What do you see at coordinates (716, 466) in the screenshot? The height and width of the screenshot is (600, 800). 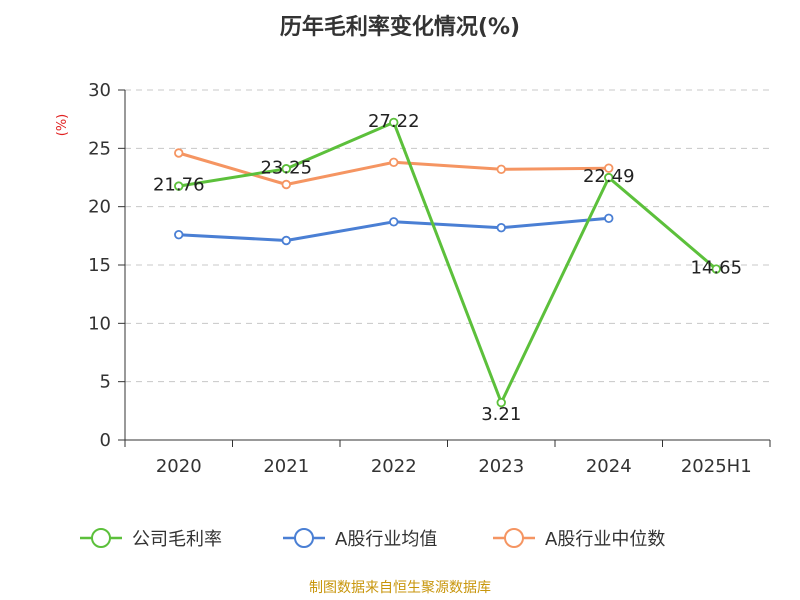 I see `x-tick-label: 2025H1` at bounding box center [716, 466].